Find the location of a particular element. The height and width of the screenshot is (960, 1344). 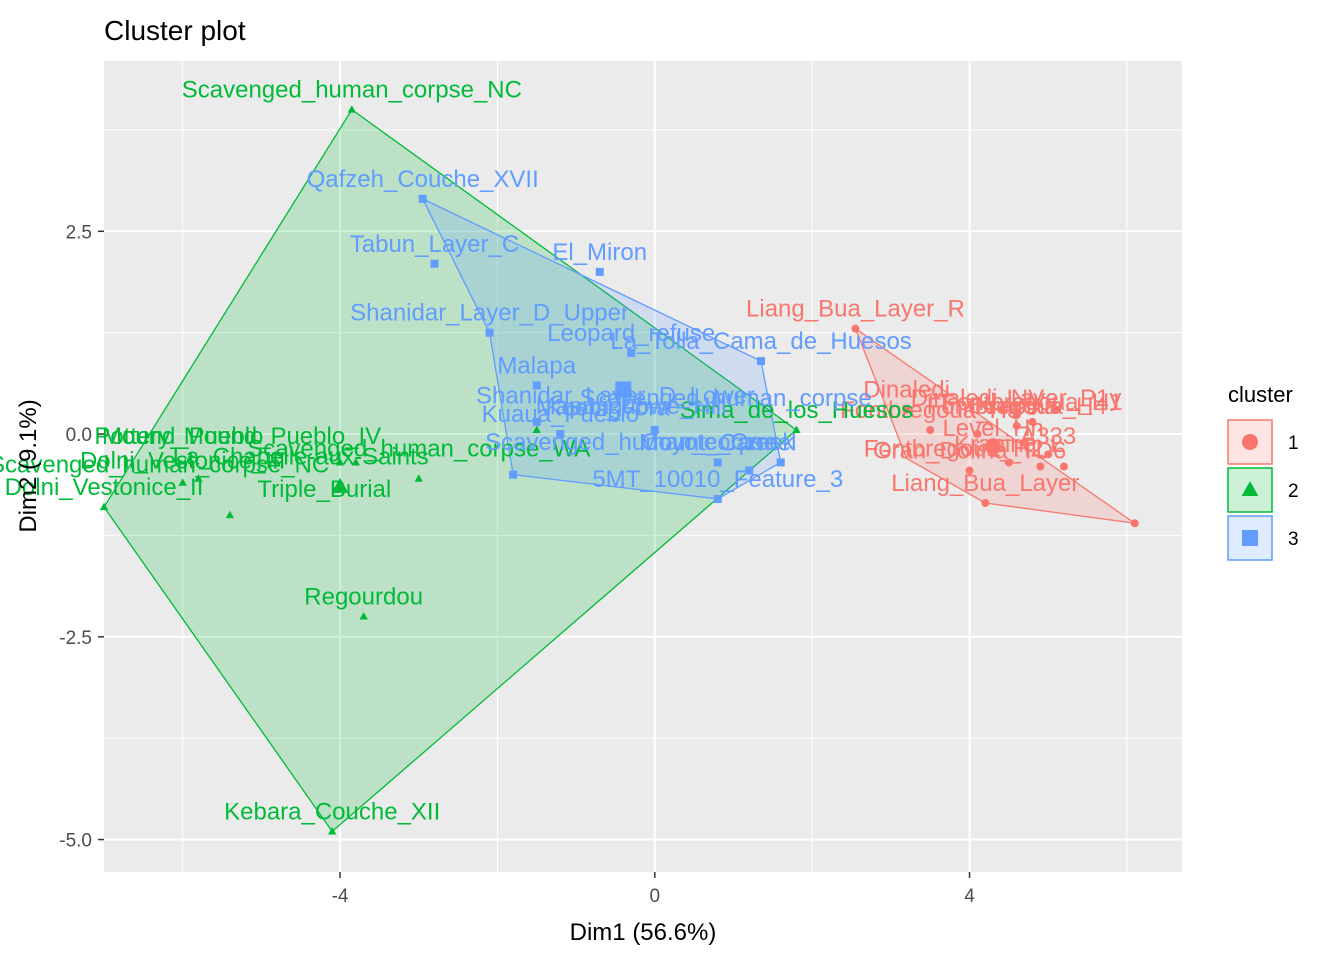

cluster-3-point-label: Shanidar_Layer_D_Upper is located at coordinates (489, 313).